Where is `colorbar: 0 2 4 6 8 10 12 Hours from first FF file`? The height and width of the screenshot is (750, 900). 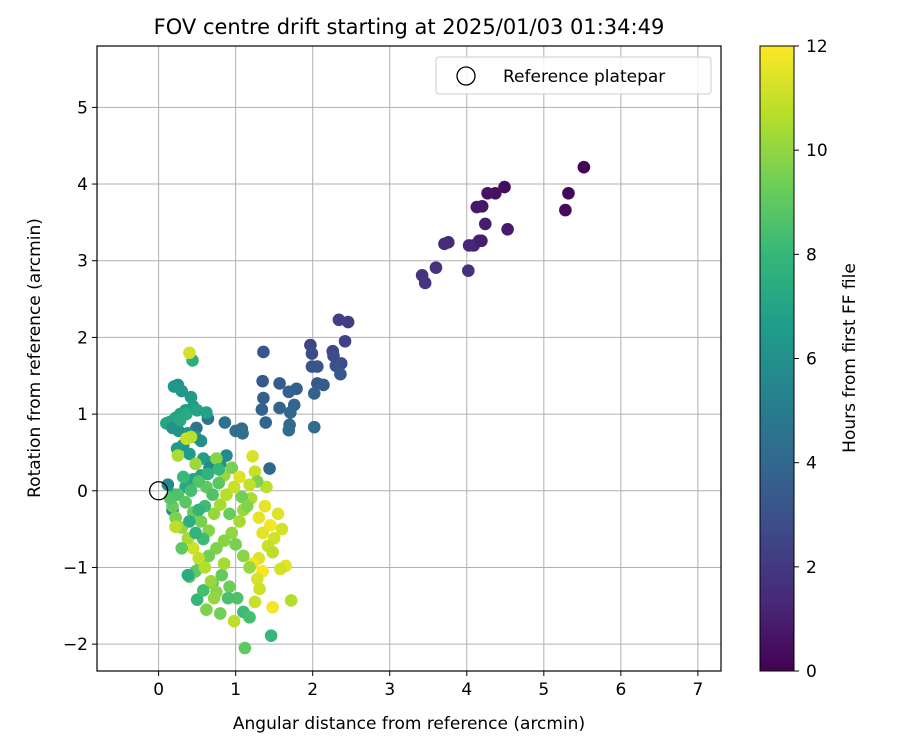
colorbar: 0 2 4 6 8 10 12 Hours from first FF file is located at coordinates (809, 359).